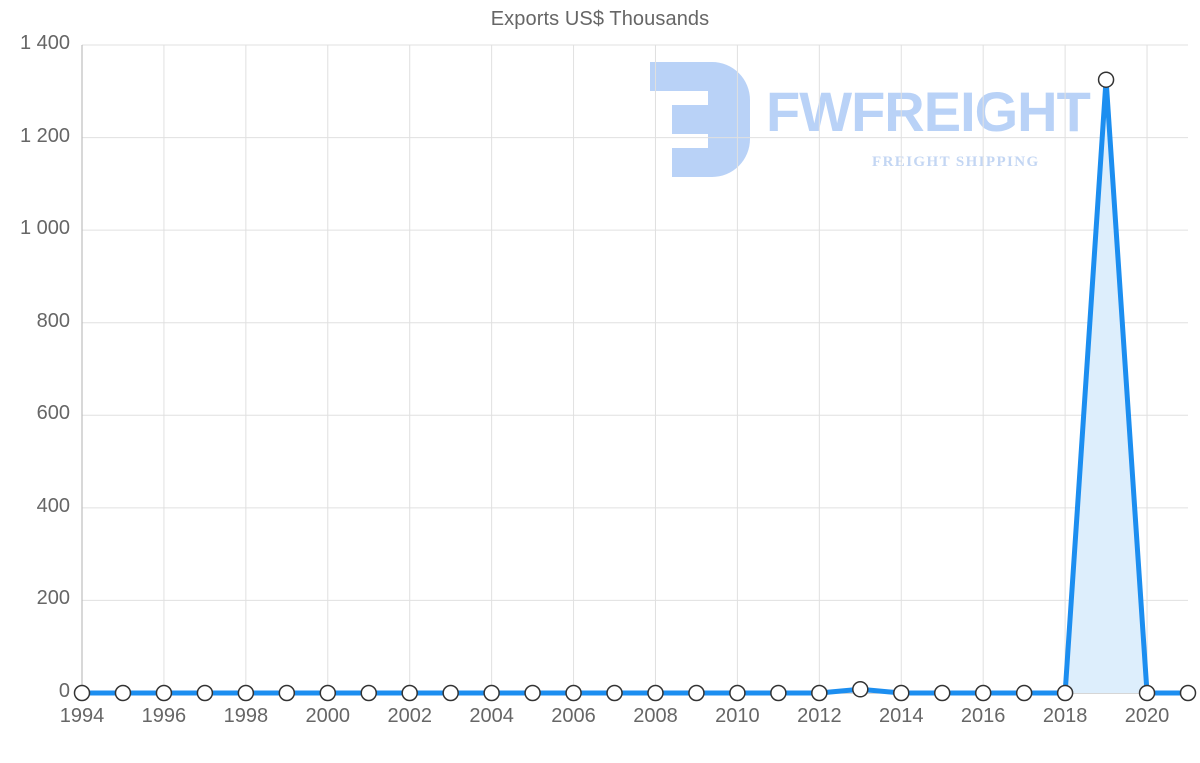 The width and height of the screenshot is (1200, 763). Describe the element at coordinates (600, 19) in the screenshot. I see `chart-title: Exports US$ Thousands` at that location.